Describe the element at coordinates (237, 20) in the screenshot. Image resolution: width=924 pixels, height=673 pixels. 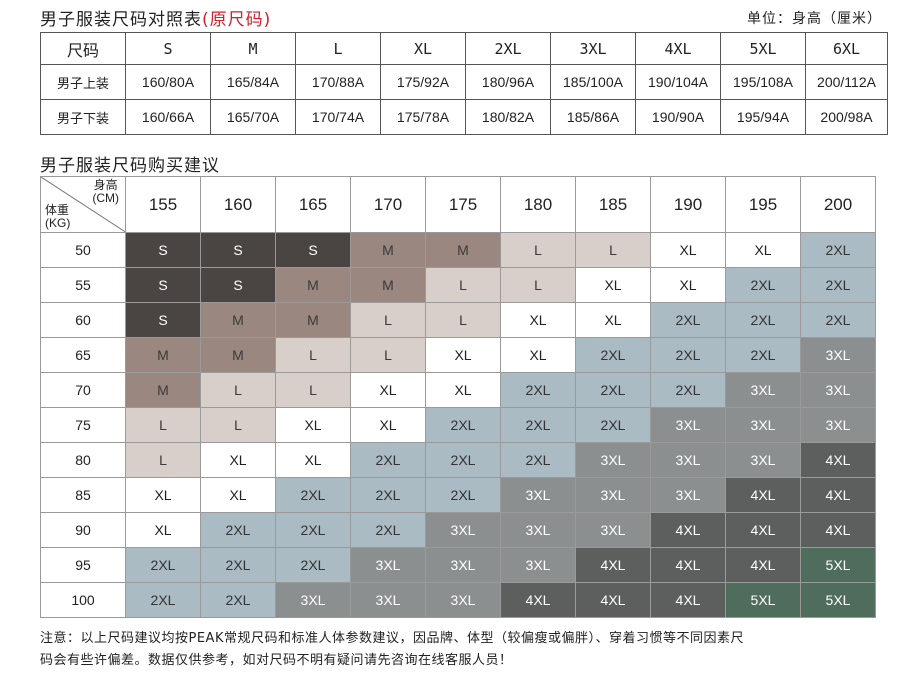
I see `original-size-note: (原尺码)` at that location.